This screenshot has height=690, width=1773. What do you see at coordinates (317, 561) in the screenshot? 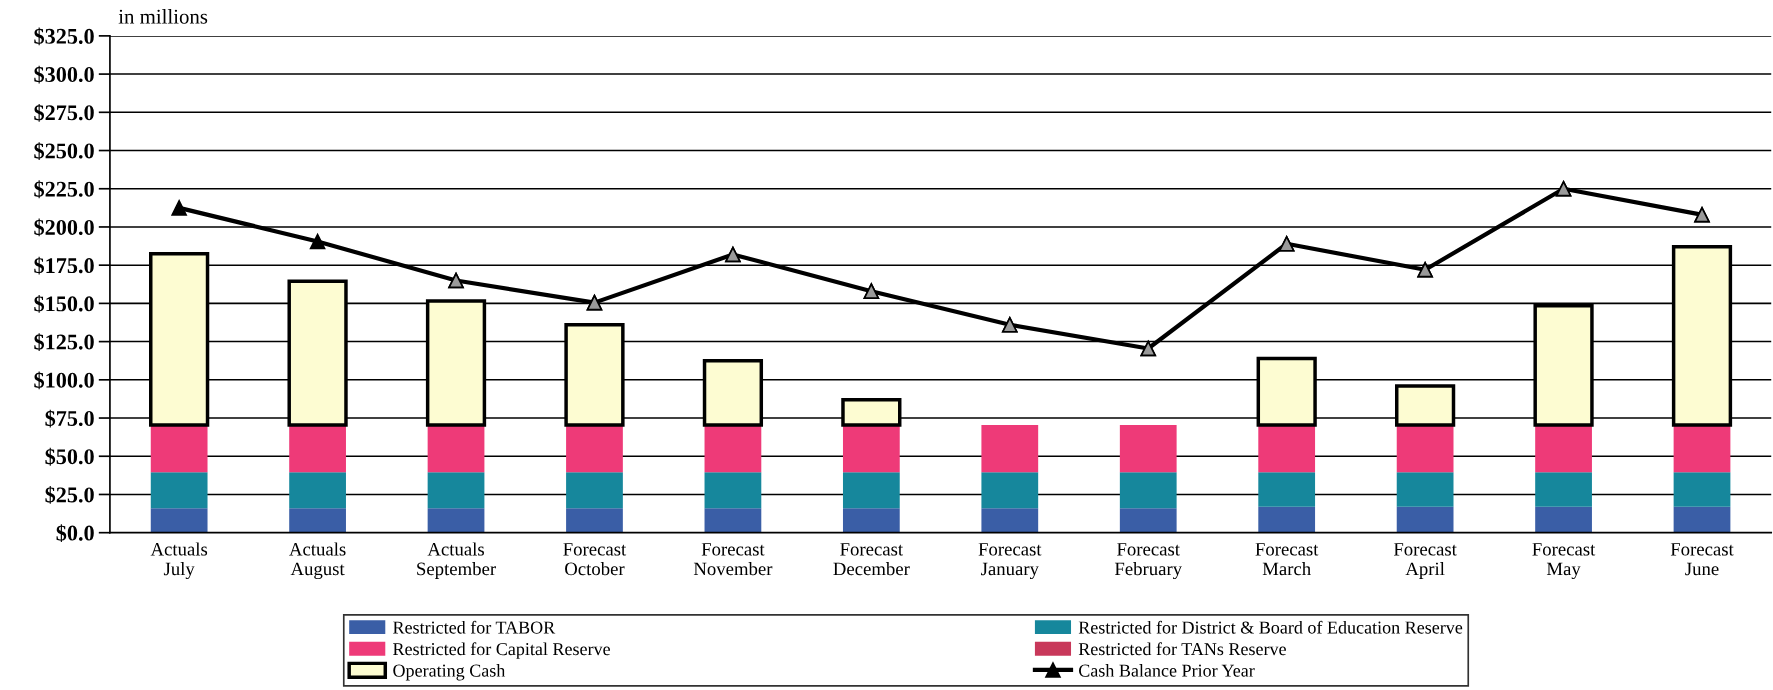
I see `x-tick-label: Actuals August` at bounding box center [317, 561].